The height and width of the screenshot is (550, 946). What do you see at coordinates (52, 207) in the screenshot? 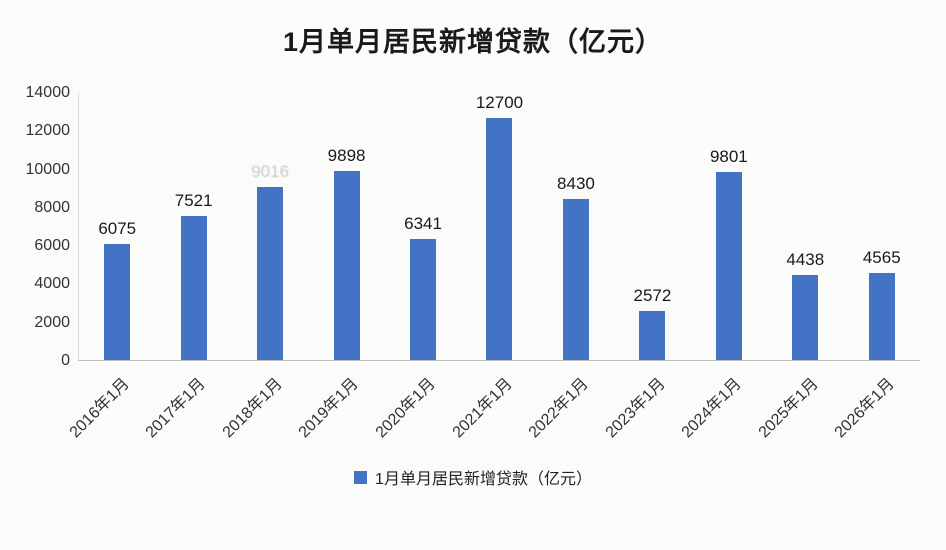
I see `y-tick-label: 8000` at bounding box center [52, 207].